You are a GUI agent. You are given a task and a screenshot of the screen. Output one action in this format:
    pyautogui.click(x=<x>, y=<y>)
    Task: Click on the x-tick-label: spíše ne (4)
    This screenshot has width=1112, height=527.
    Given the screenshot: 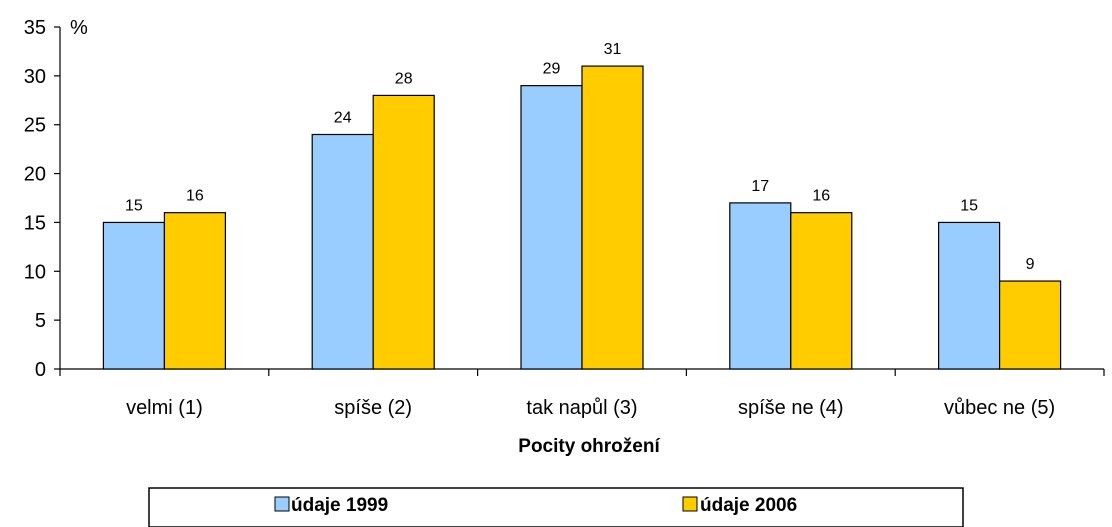 What is the action you would take?
    pyautogui.click(x=791, y=408)
    